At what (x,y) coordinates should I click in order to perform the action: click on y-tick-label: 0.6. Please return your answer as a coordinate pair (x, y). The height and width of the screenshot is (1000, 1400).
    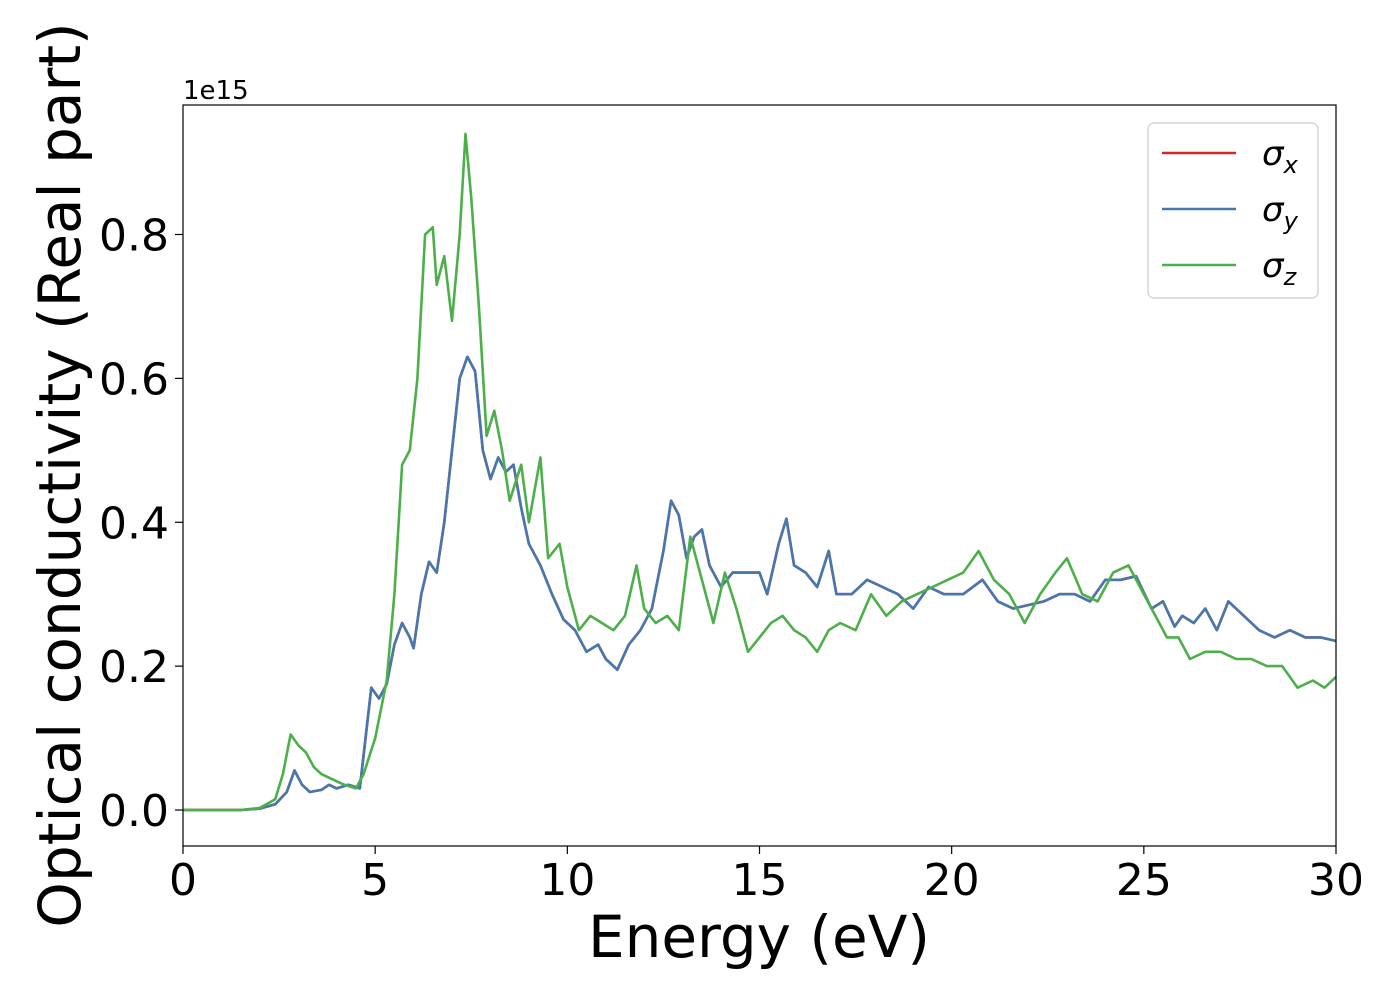
    Looking at the image, I should click on (134, 379).